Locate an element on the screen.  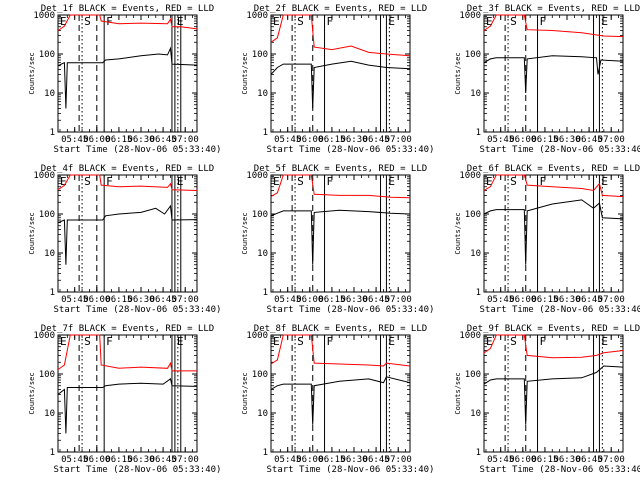
panel-title: Det_4f BLACK = Events, RED = LLD is located at coordinates (127, 169).